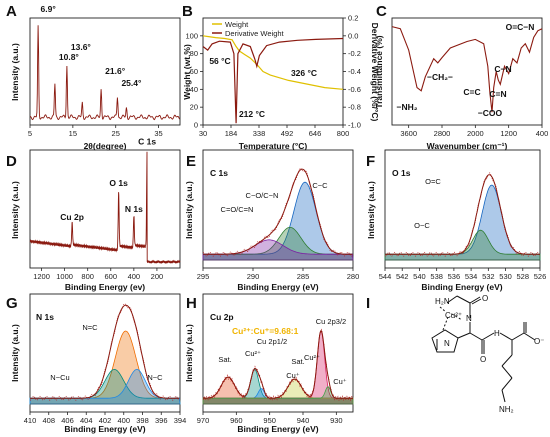 The image size is (550, 437). Describe the element at coordinates (191, 303) in the screenshot. I see `panel-label-h: H` at that location.